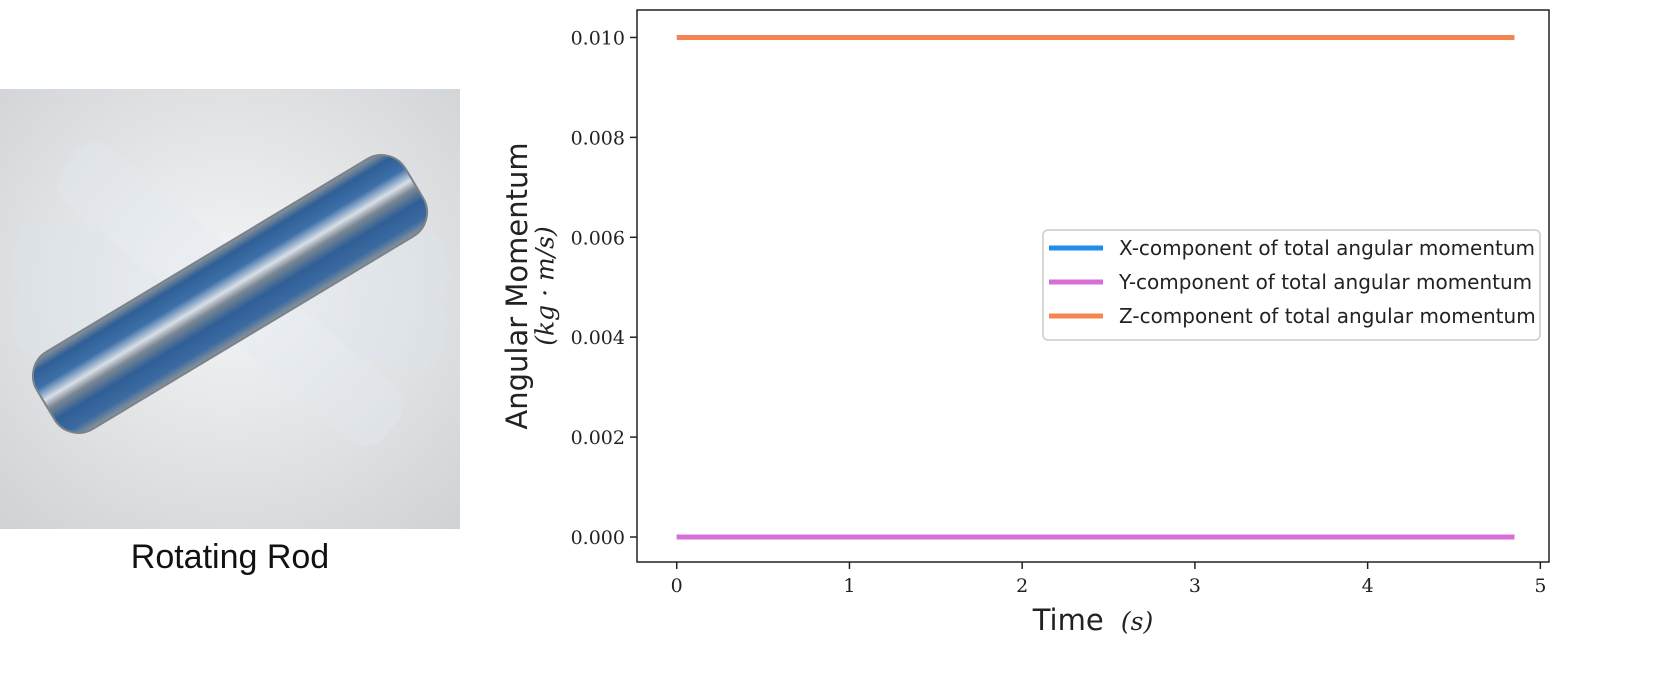 Image resolution: width=1661 pixels, height=679 pixels. Describe the element at coordinates (1108, 579) in the screenshot. I see `x-axis-ticks: 0 1 2 3 4 5` at that location.